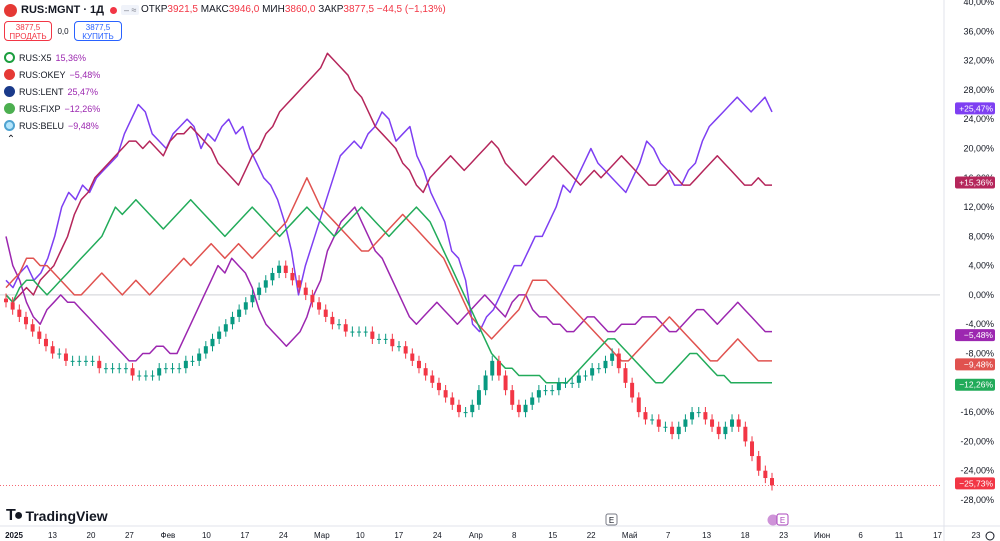  What do you see at coordinates (35, 57) in the screenshot?
I see `legend-name: RUS:X5` at bounding box center [35, 57].